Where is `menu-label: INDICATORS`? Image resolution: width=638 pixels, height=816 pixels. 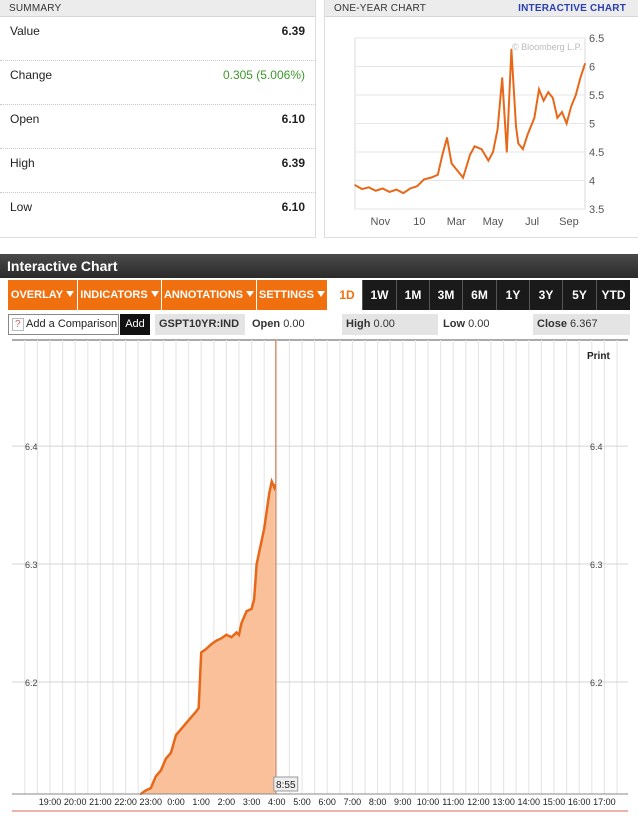 menu-label: INDICATORS is located at coordinates (114, 295).